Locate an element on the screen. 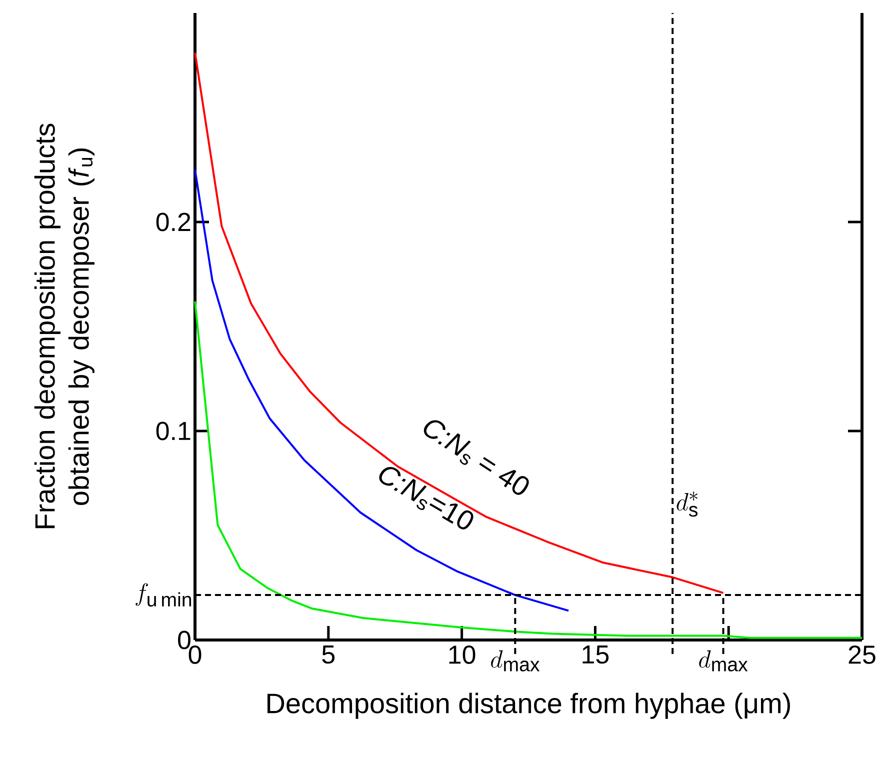 The height and width of the screenshot is (757, 889). x-tick-label: 10 is located at coordinates (462, 655).